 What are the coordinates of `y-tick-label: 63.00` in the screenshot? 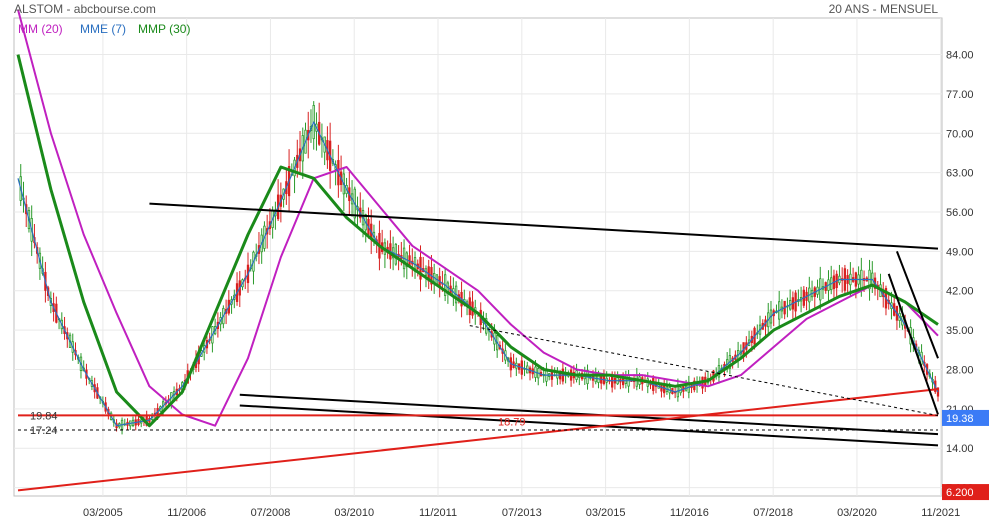 It's located at (960, 174).